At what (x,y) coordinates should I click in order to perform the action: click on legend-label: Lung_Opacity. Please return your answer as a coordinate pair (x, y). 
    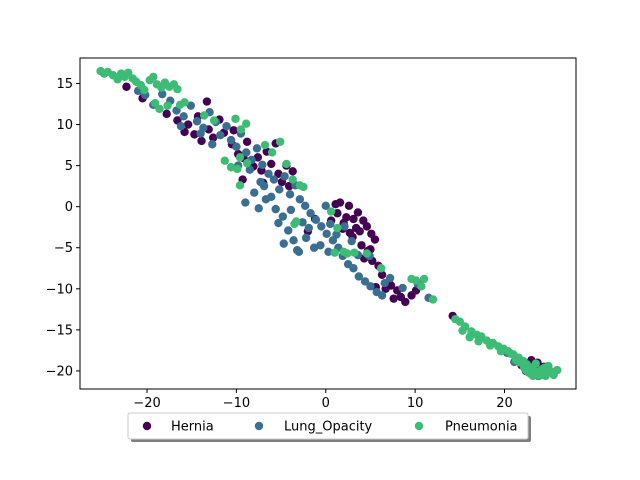
    Looking at the image, I should click on (328, 427).